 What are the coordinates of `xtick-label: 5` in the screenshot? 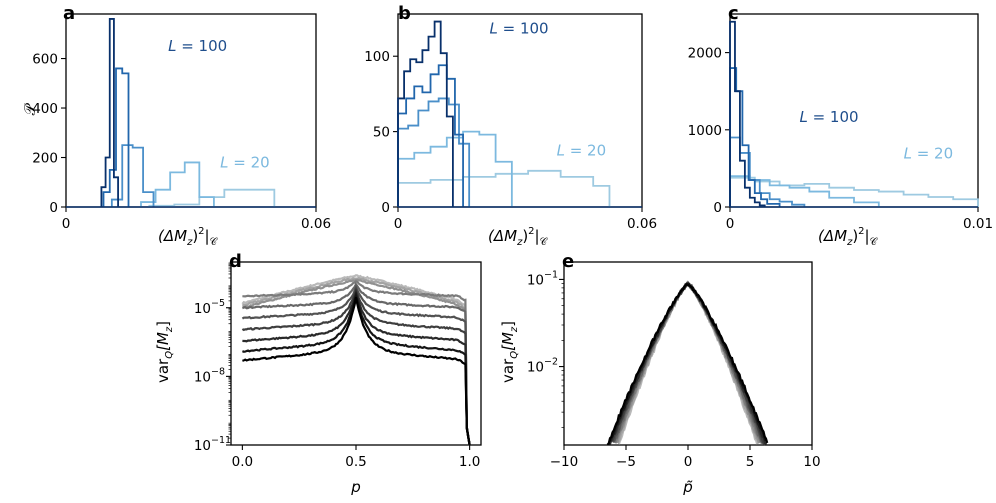 It's located at (750, 462).